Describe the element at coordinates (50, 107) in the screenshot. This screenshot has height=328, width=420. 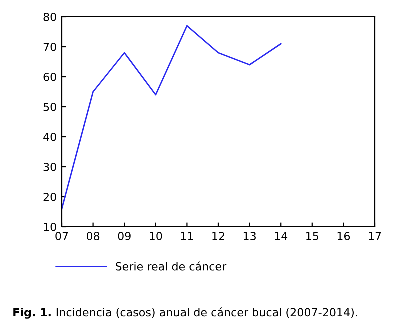
I see `y-tick-label: 50` at that location.